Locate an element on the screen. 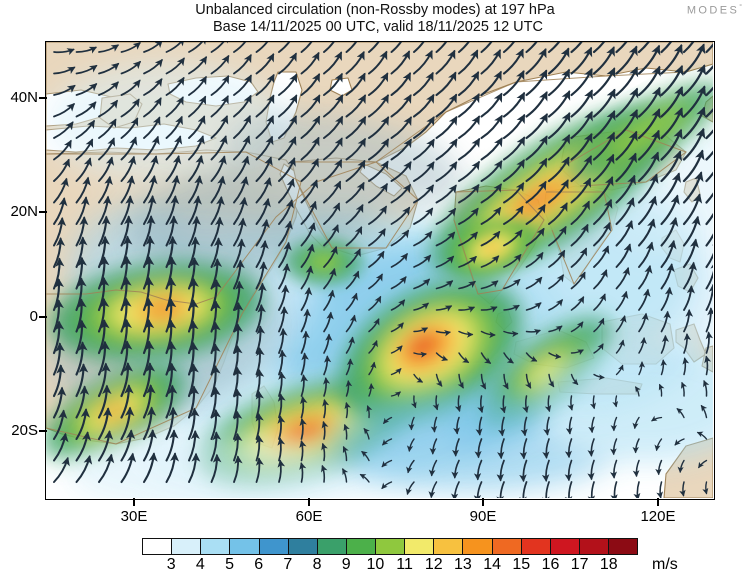 The image size is (750, 574). x-axis-tick-label: 30E is located at coordinates (134, 516).